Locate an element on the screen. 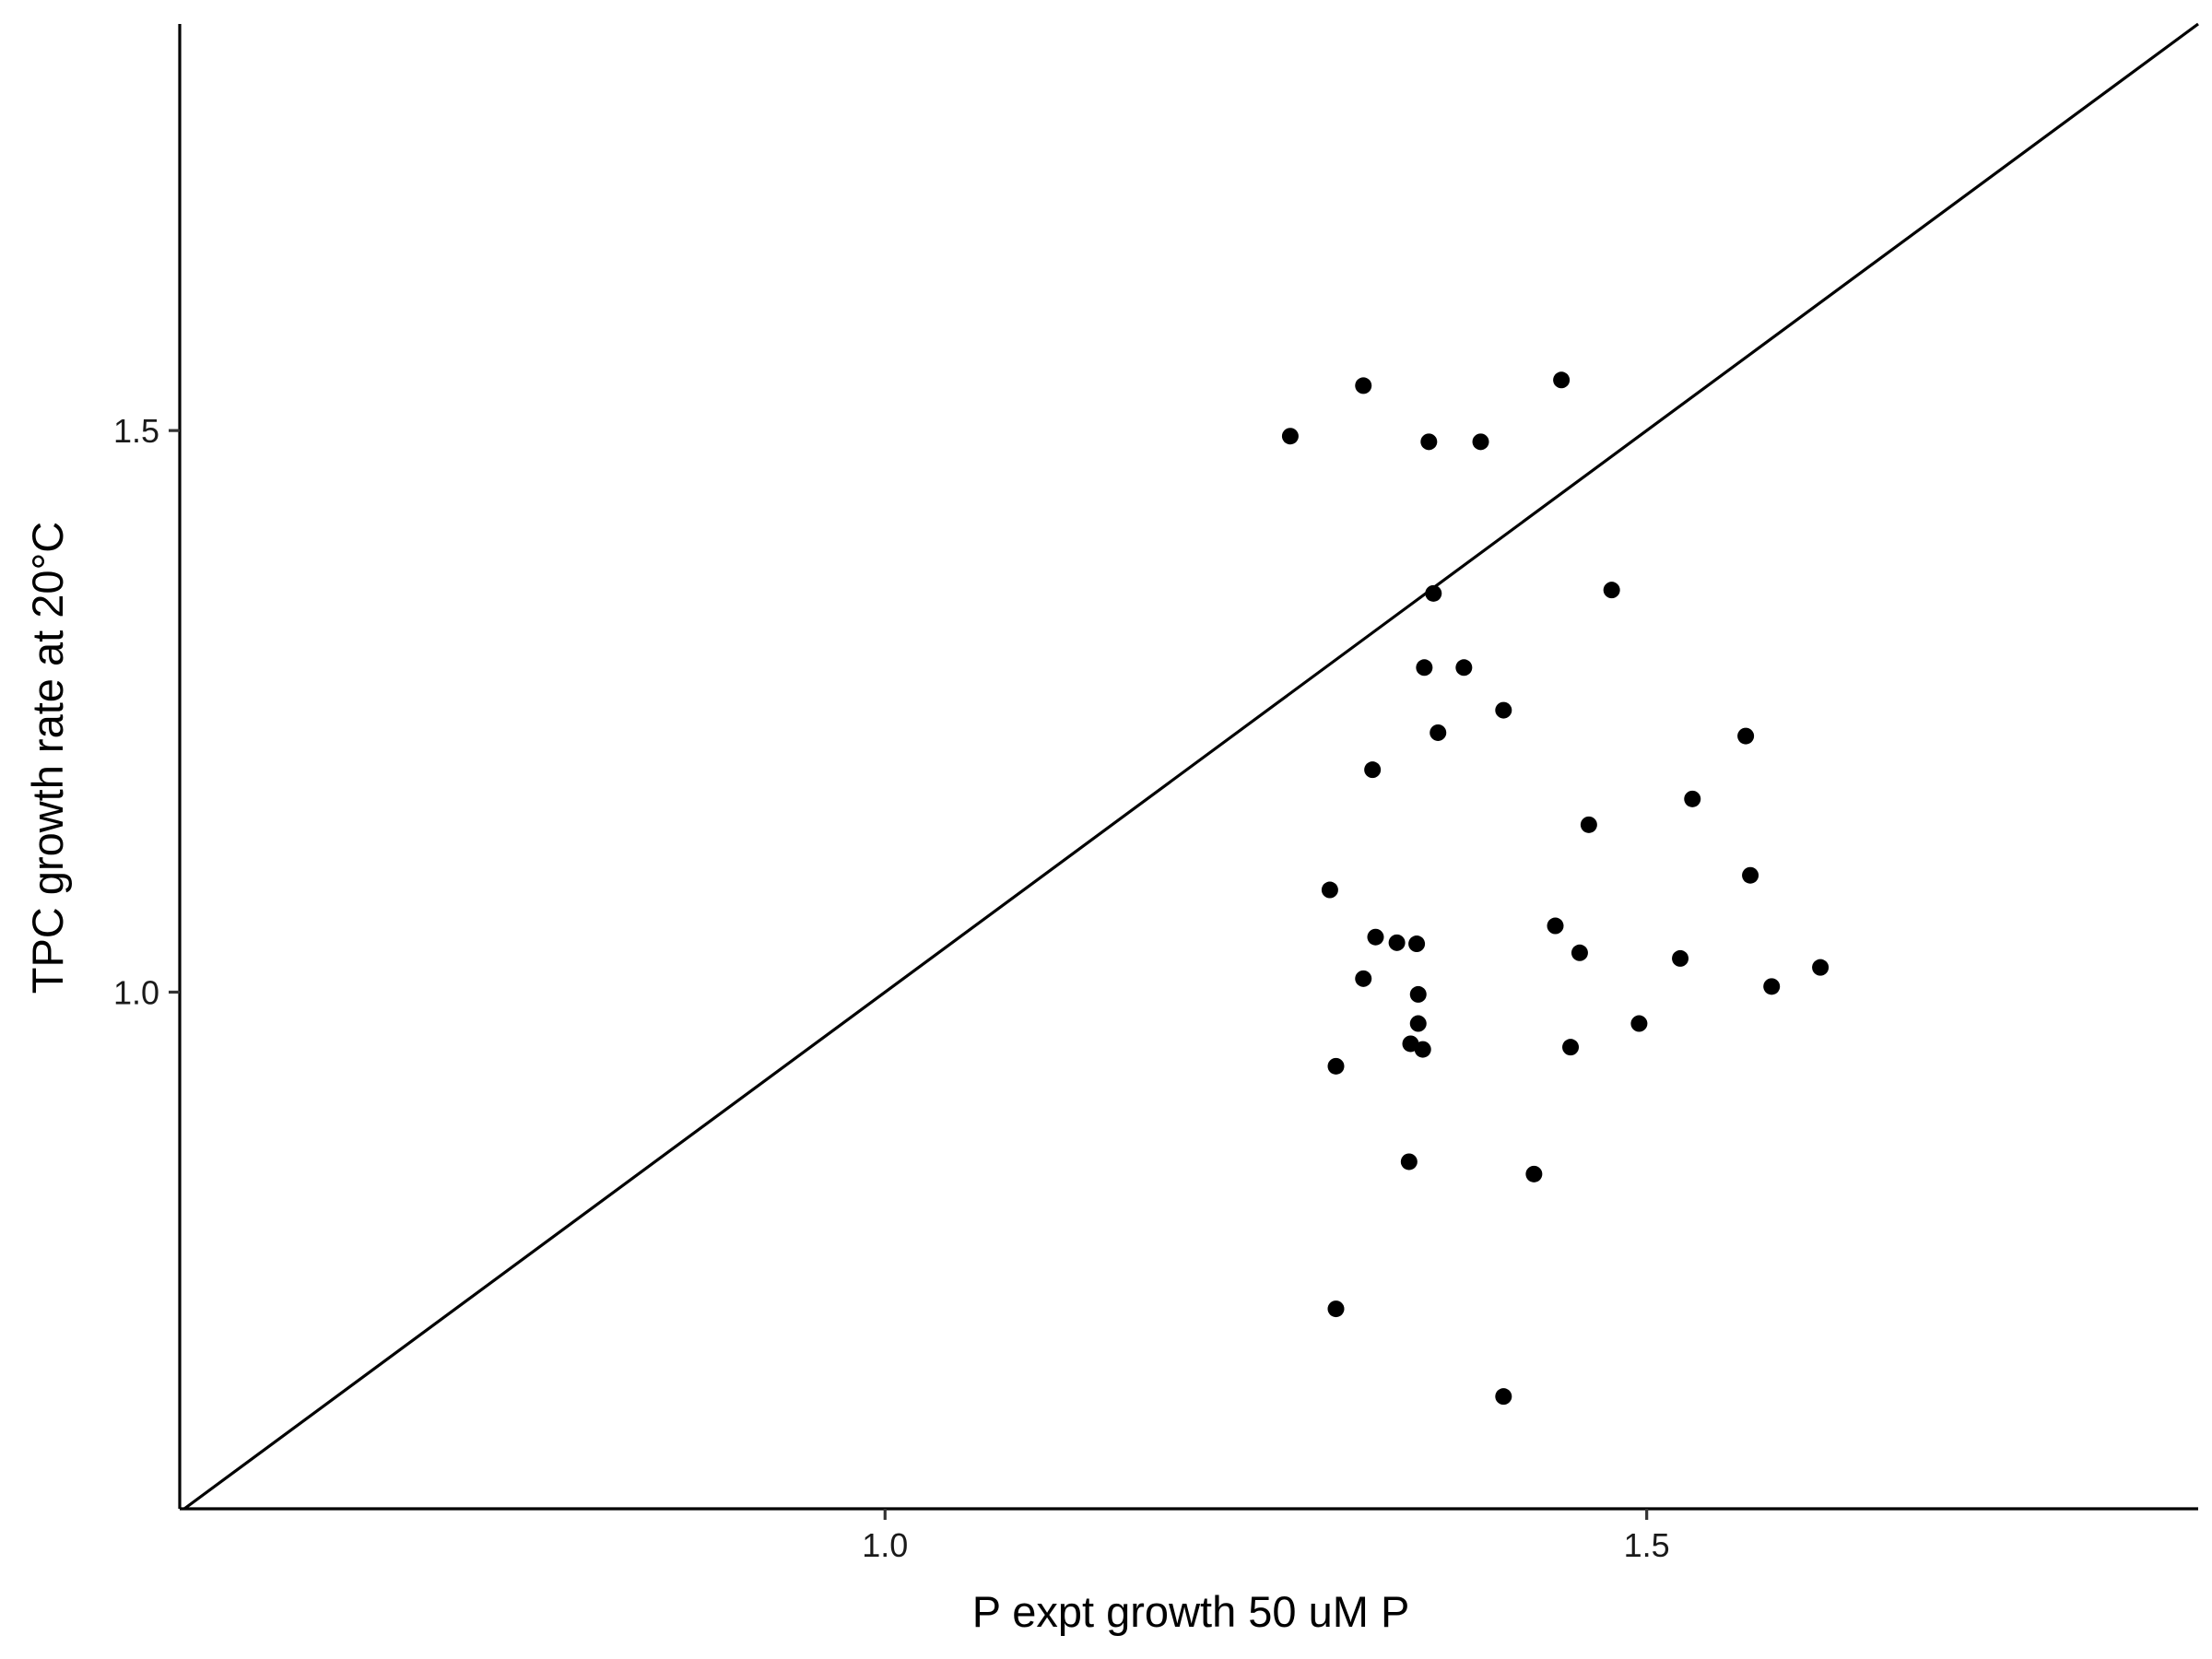  x-tick-label: 1.0 is located at coordinates (885, 1545).